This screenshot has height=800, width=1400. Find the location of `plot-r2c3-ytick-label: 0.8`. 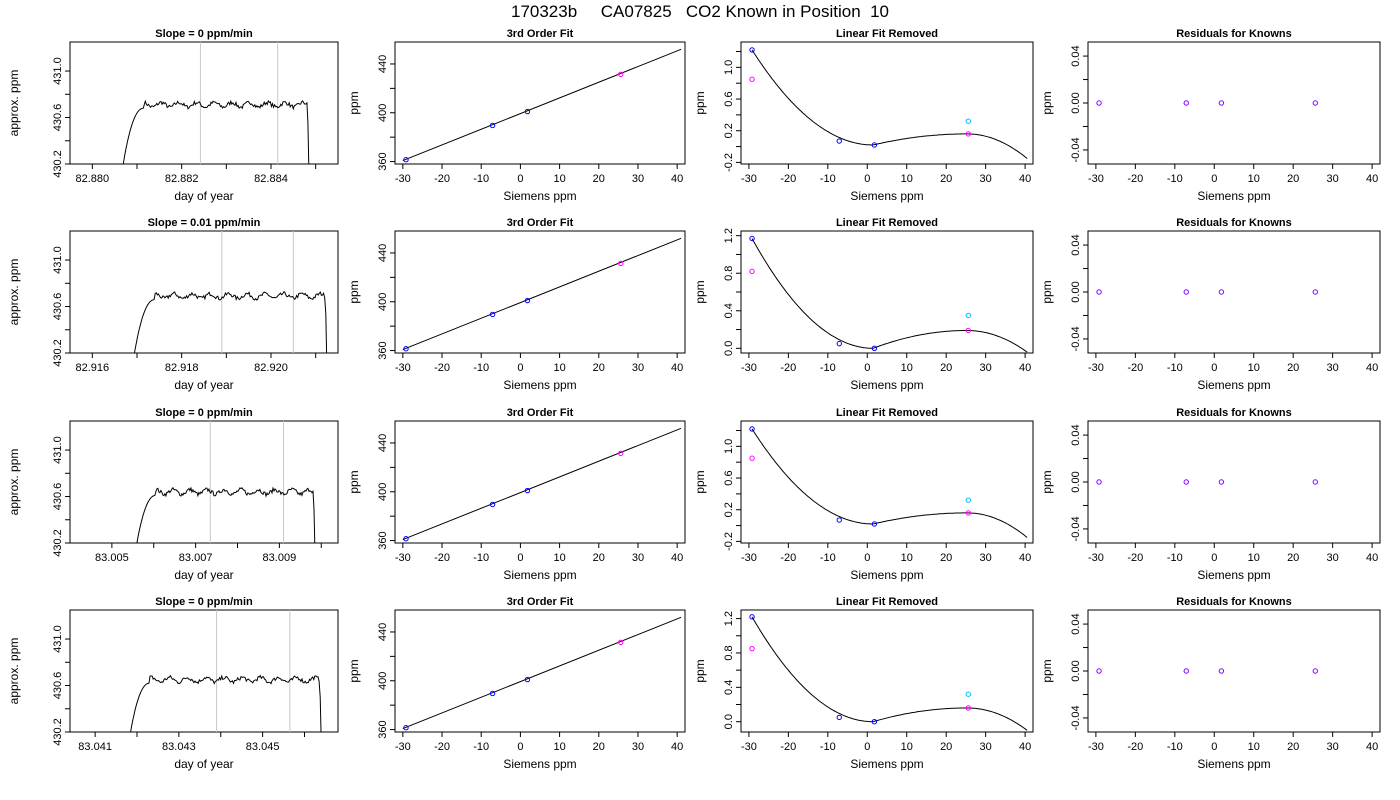

plot-r2c3-ytick-label: 0.8 is located at coordinates (729, 273).